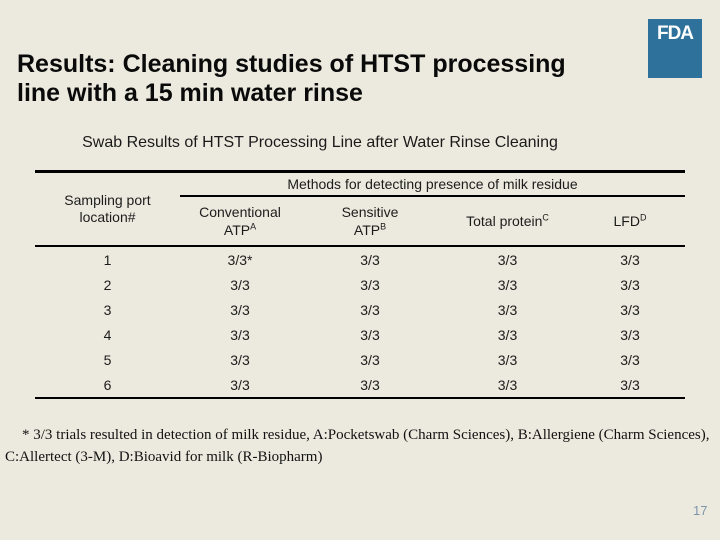 This screenshot has width=720, height=540. I want to click on method-header-cell: Conventional ATPA, so click(240, 221).